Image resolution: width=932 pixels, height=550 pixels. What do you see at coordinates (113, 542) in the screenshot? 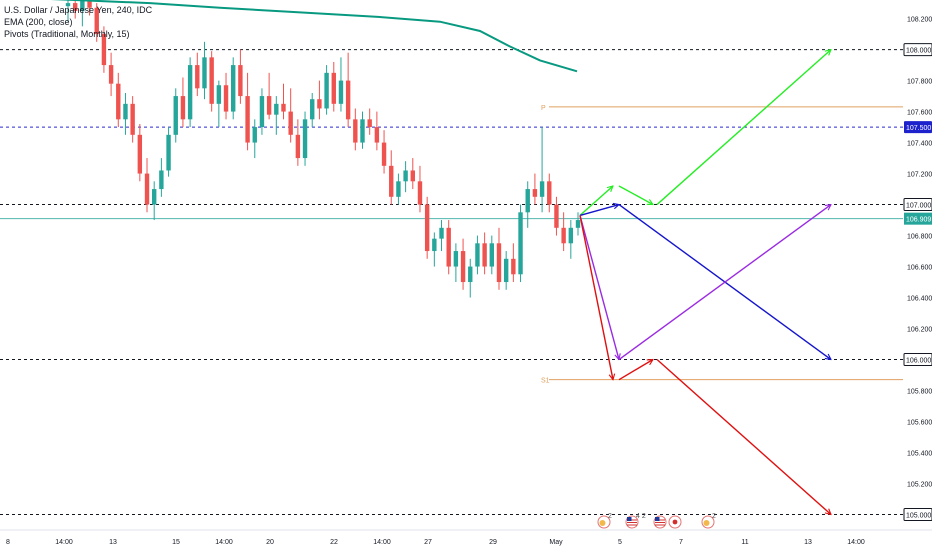
I see `time-tick-label-2: 13` at bounding box center [113, 542].